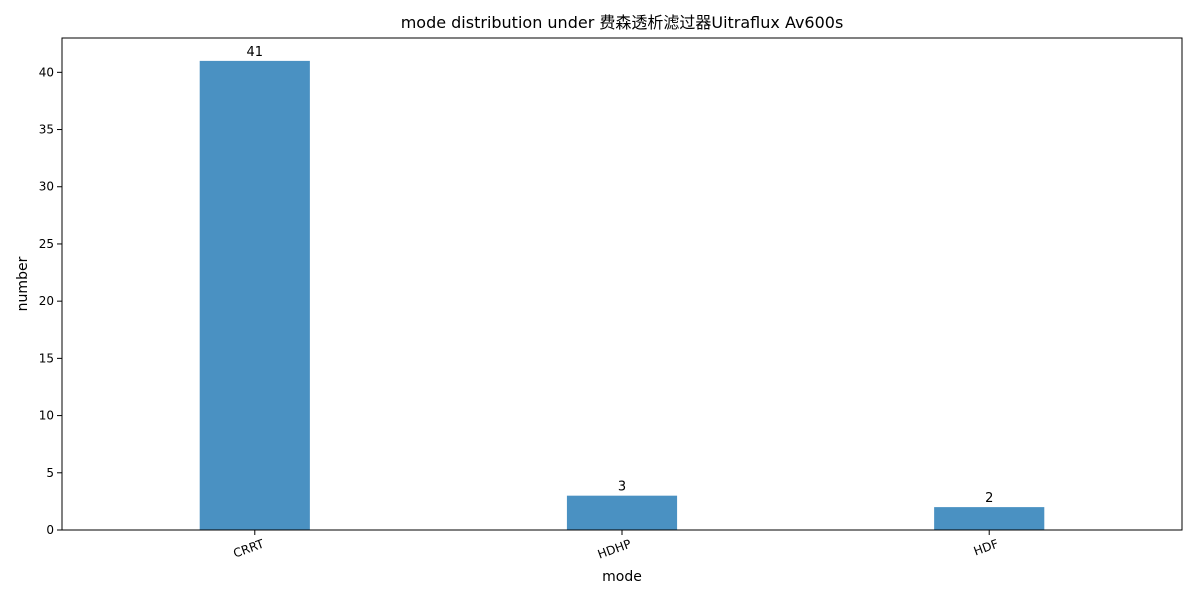 The image size is (1200, 600). What do you see at coordinates (23, 283) in the screenshot?
I see `y-axis-label: number` at bounding box center [23, 283].